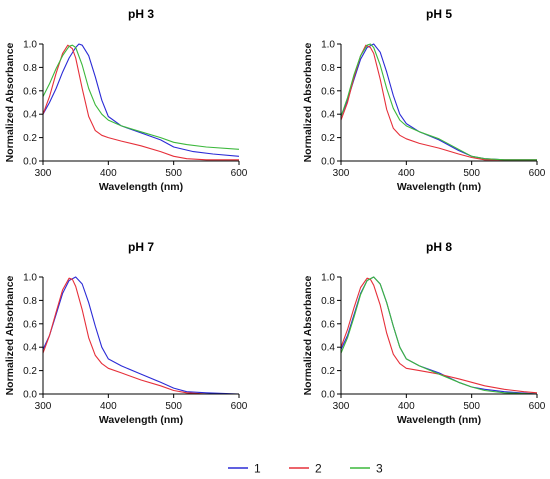  Describe the element at coordinates (366, 469) in the screenshot. I see `legend-item-3: 3` at that location.